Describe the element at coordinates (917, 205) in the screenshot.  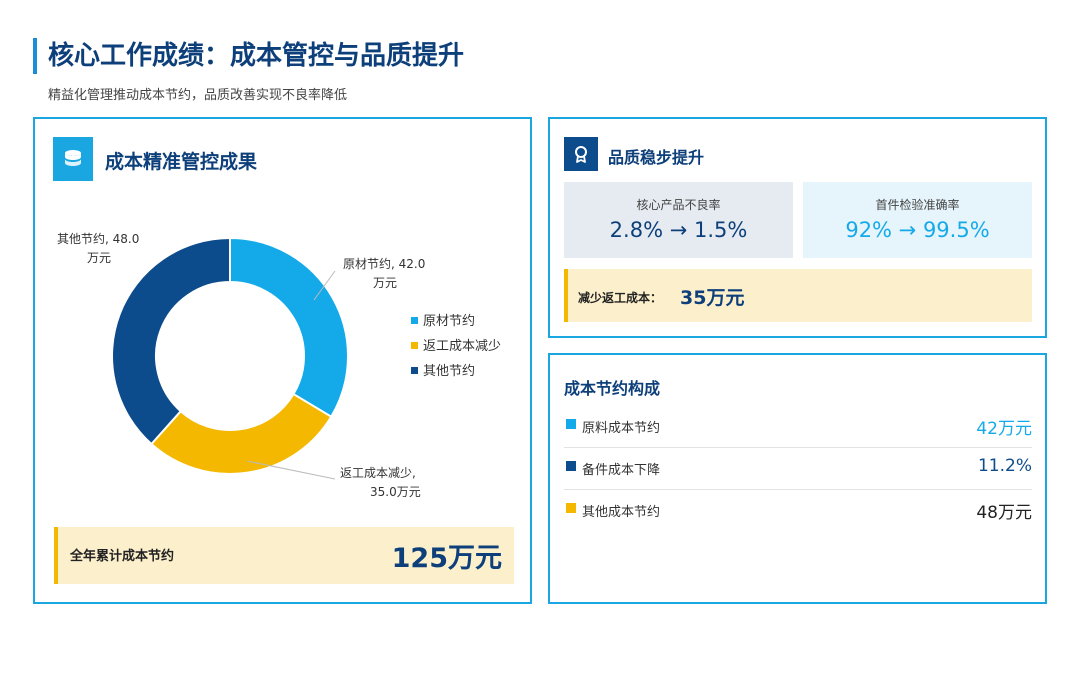
I see `metric-label: 首件检验准确率` at that location.